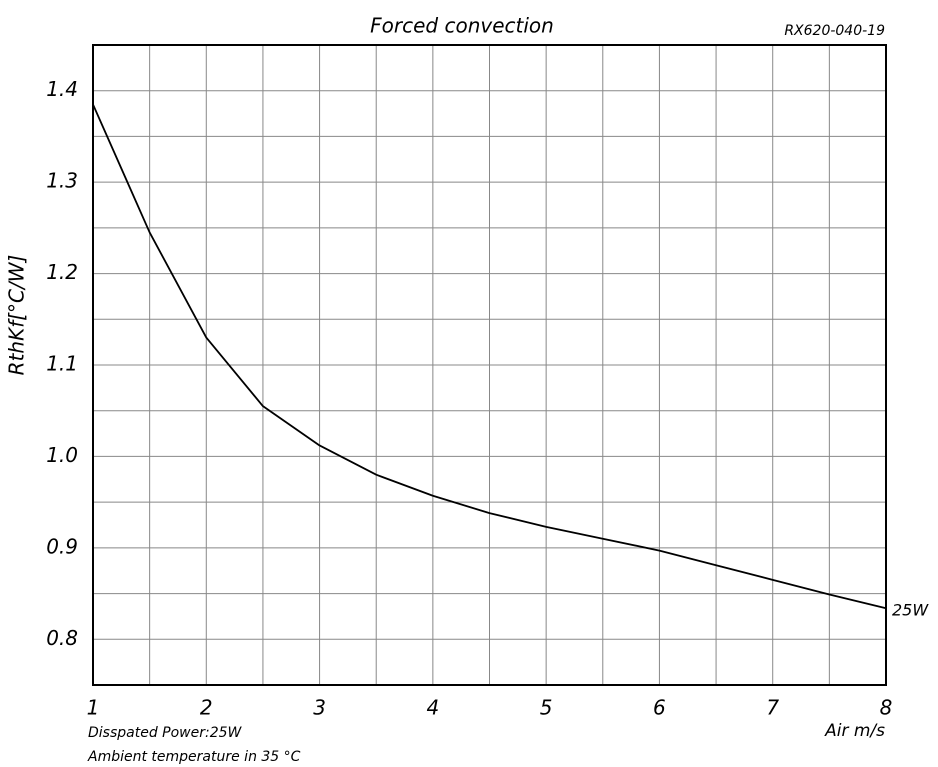 The width and height of the screenshot is (938, 767). Describe the element at coordinates (772, 708) in the screenshot. I see `x-tick-label: 7` at that location.